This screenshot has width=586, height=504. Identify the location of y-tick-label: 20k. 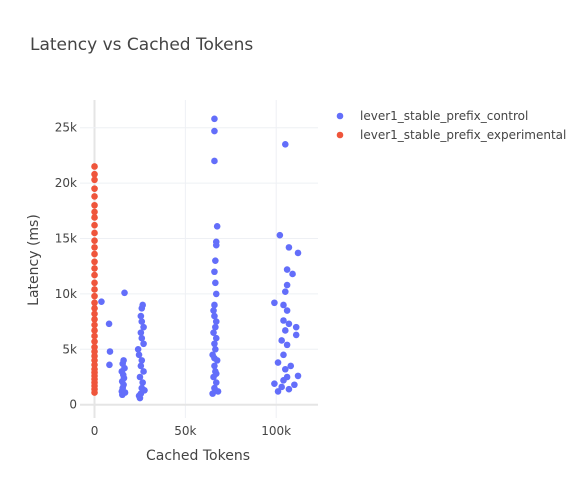
(66, 183).